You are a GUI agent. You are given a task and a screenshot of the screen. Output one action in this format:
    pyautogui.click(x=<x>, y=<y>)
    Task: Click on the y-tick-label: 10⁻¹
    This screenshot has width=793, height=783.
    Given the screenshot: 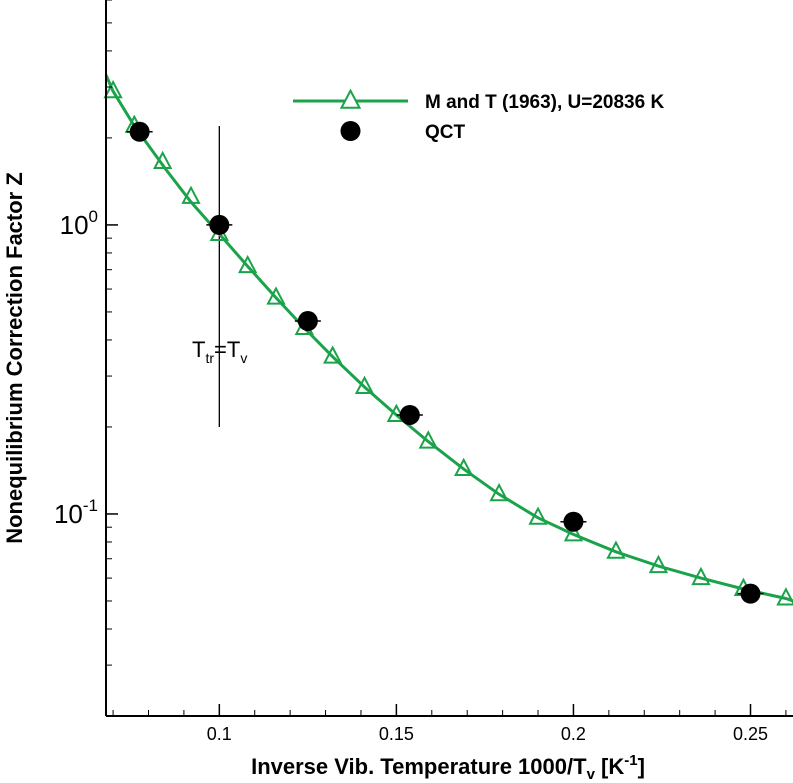 What is the action you would take?
    pyautogui.click(x=76, y=512)
    